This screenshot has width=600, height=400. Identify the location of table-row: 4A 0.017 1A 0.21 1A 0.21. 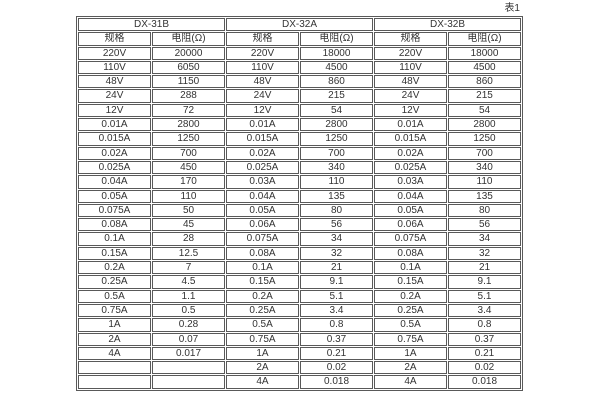
(299, 353).